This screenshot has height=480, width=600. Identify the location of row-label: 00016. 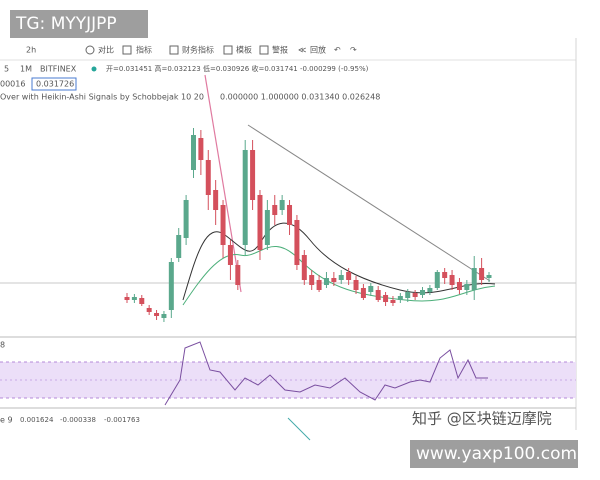
(12, 84).